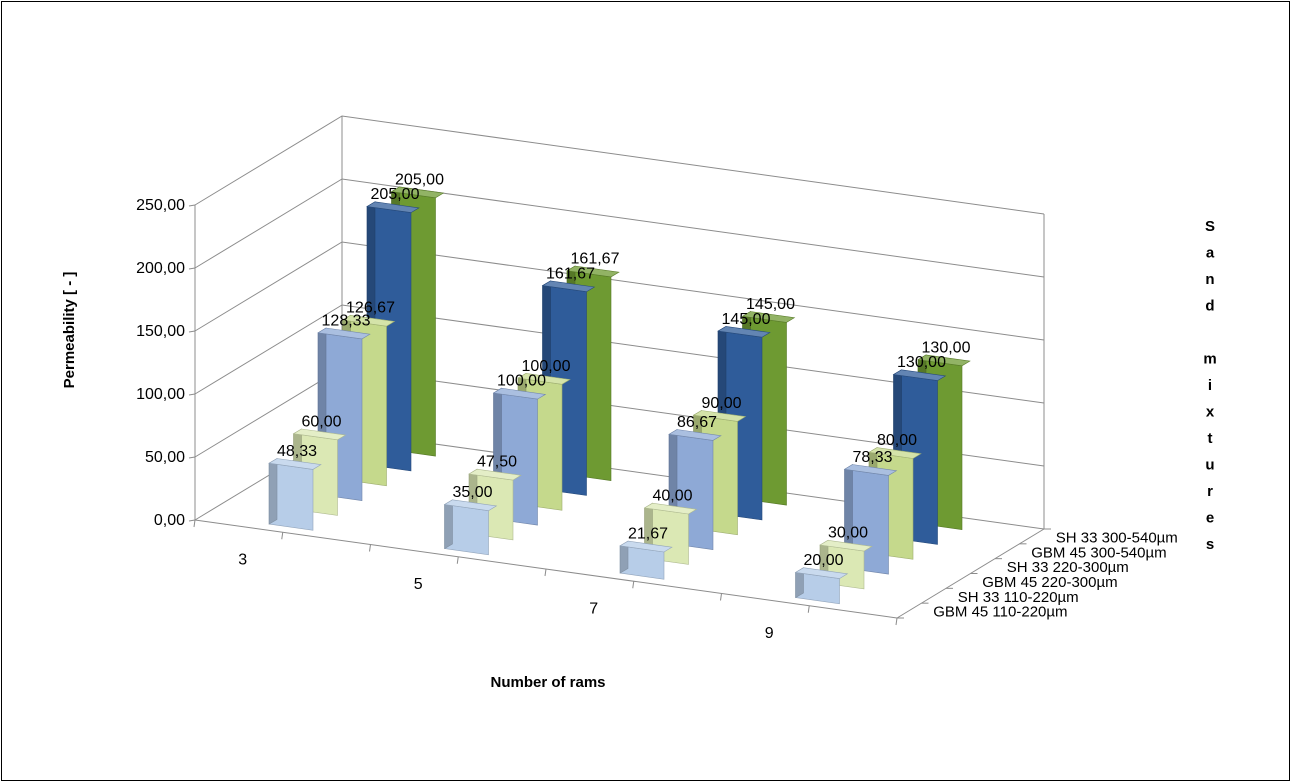 The width and height of the screenshot is (1292, 781). I want to click on data-label: 30,00, so click(848, 533).